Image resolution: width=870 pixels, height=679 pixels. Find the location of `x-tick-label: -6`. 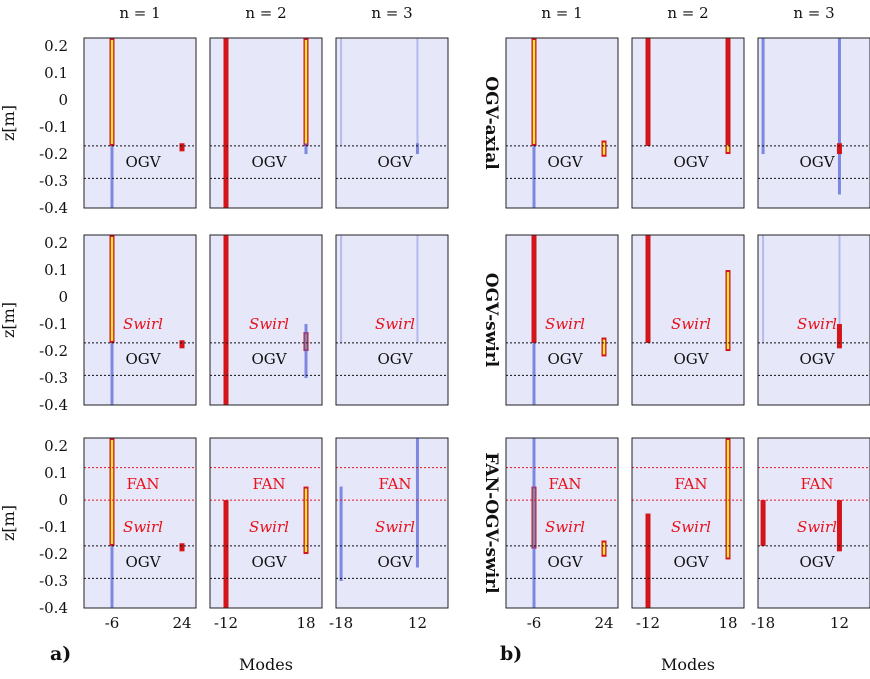

x-tick-label: -6 is located at coordinates (112, 623).